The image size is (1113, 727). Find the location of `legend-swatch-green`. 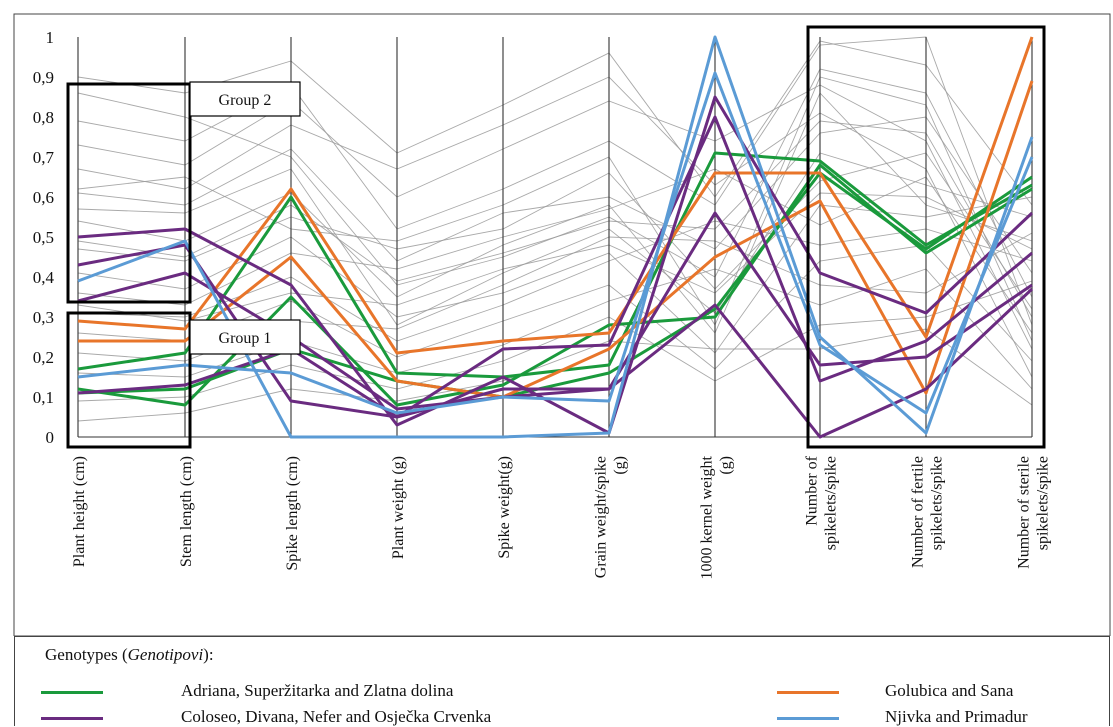

legend-swatch-green is located at coordinates (72, 692).